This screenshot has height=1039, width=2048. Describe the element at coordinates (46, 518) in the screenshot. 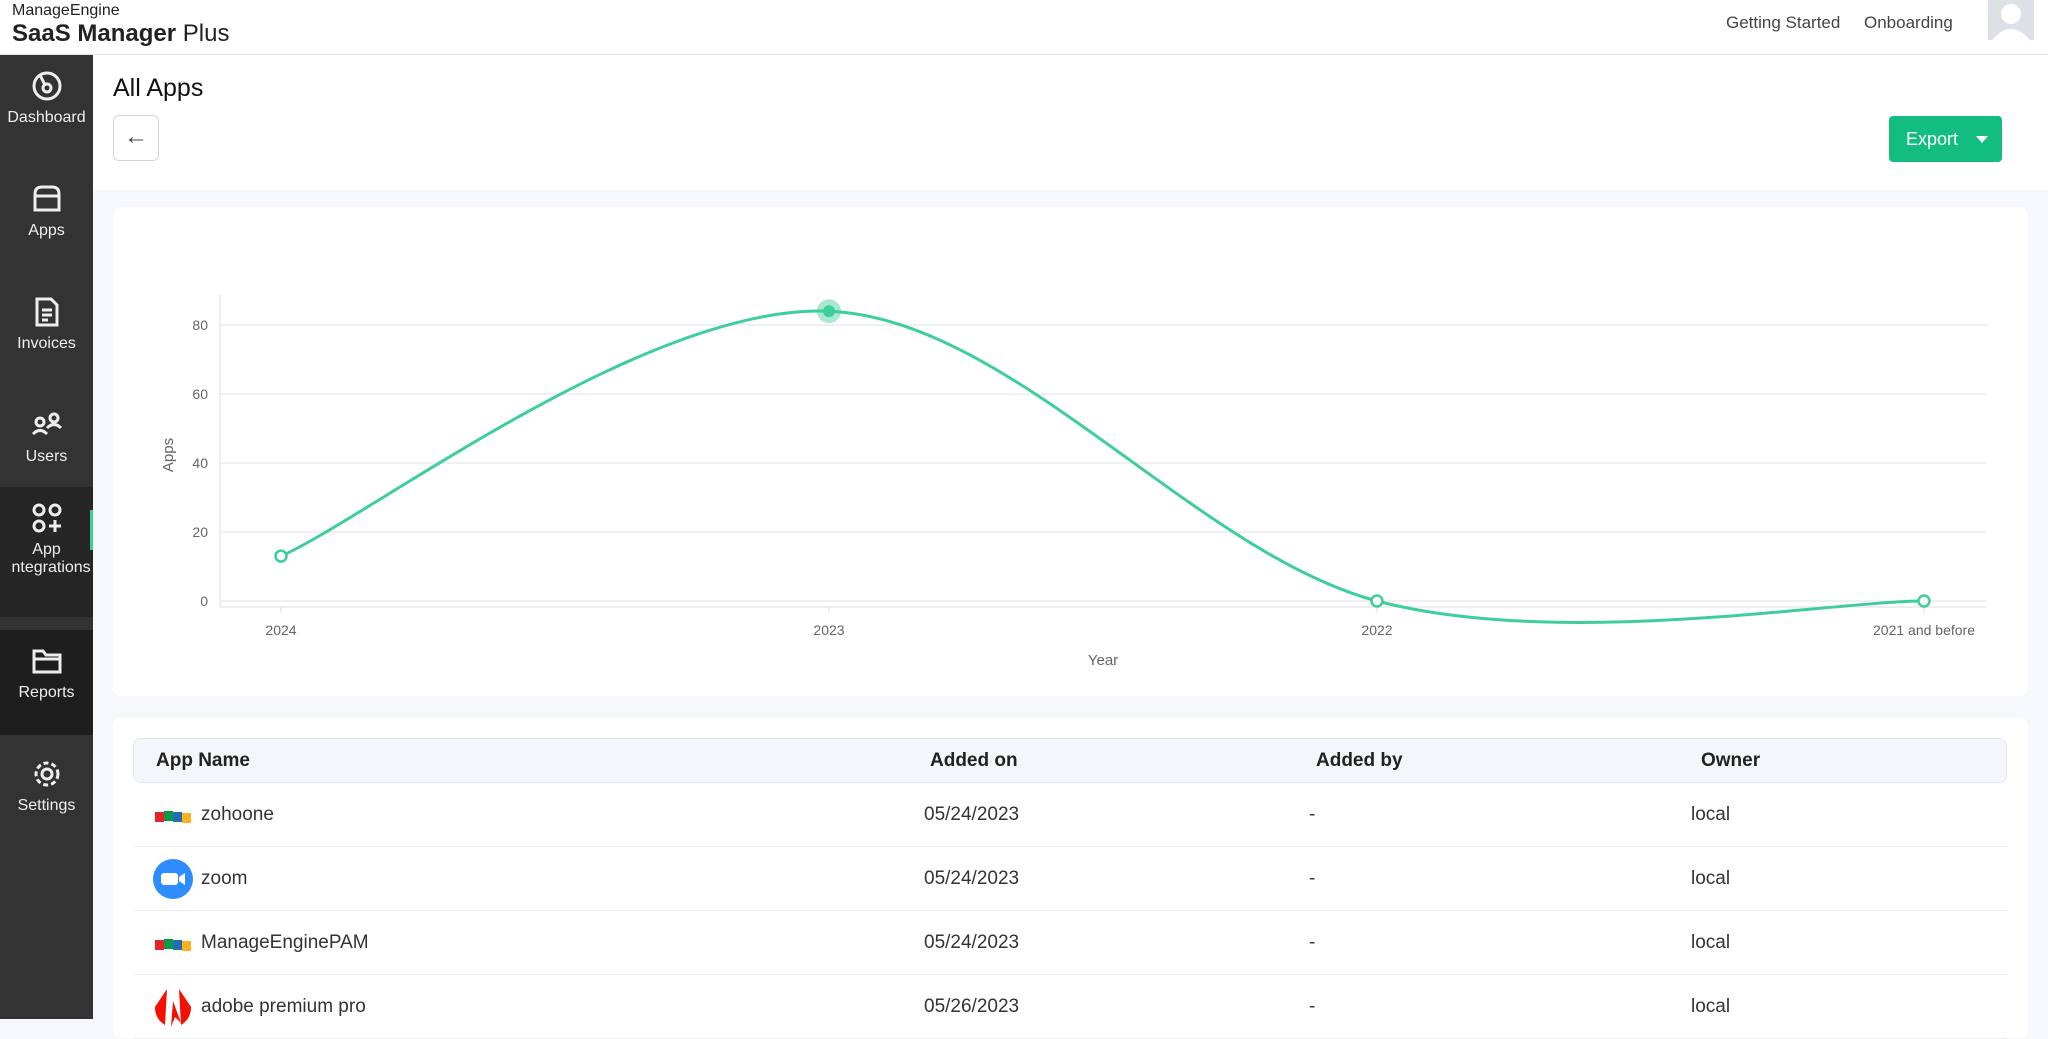

I see `integrations-icon` at that location.